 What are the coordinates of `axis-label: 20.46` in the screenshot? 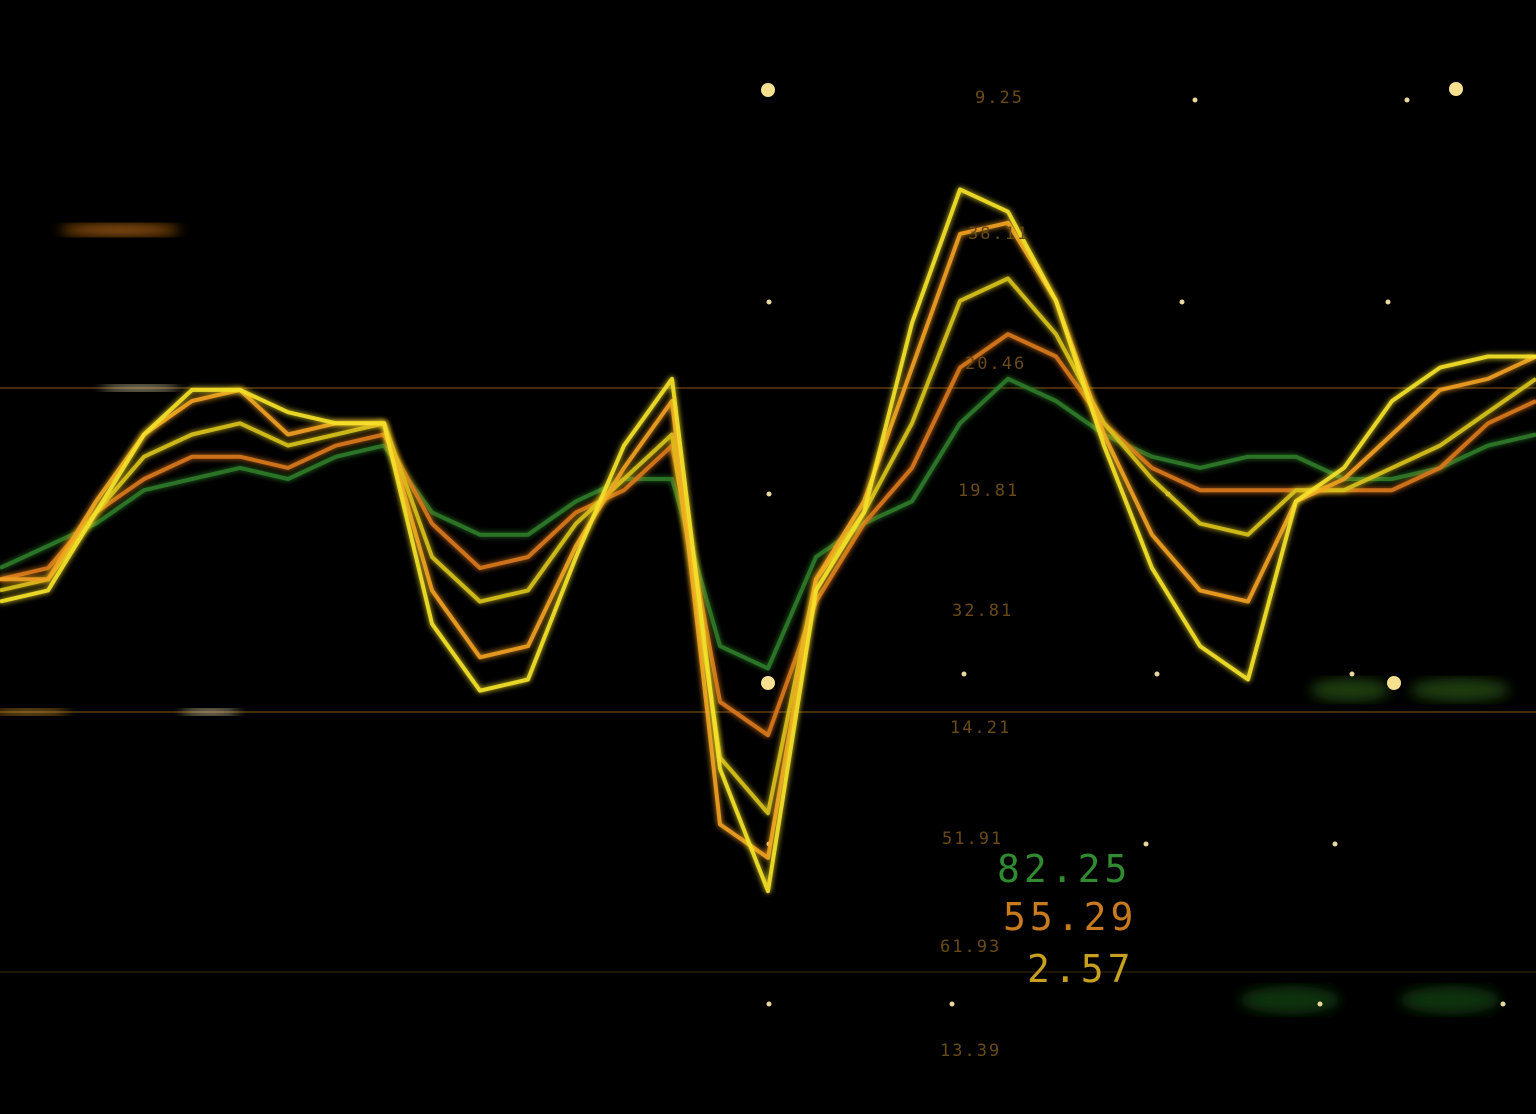 It's located at (995, 364).